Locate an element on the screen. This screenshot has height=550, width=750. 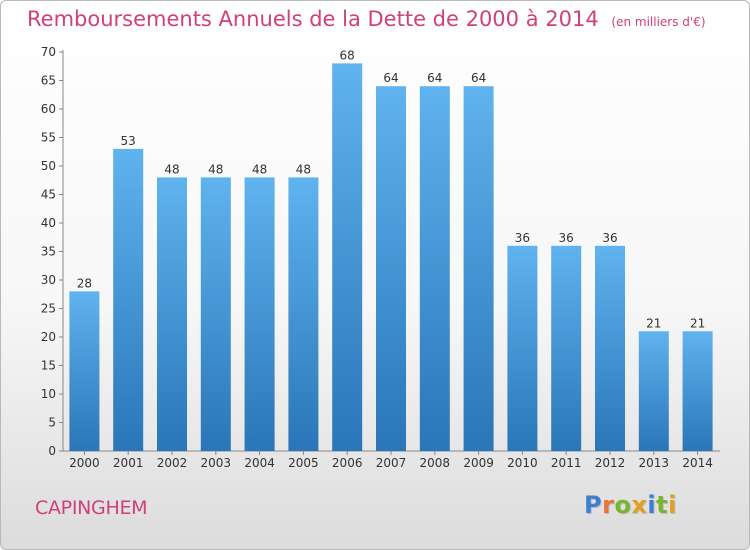
x-tick-label: 2008 is located at coordinates (435, 463).